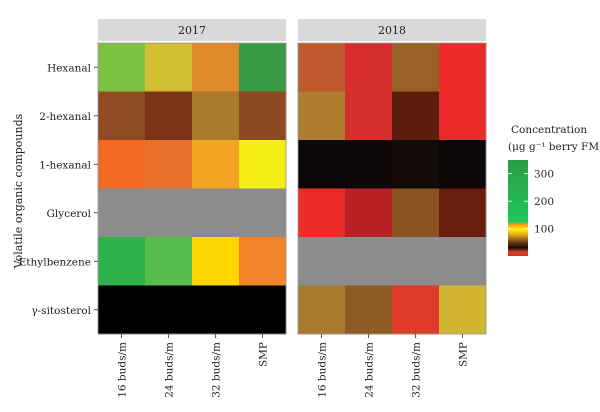 This screenshot has width=600, height=412. I want to click on legend-tick-label: 300, so click(544, 175).